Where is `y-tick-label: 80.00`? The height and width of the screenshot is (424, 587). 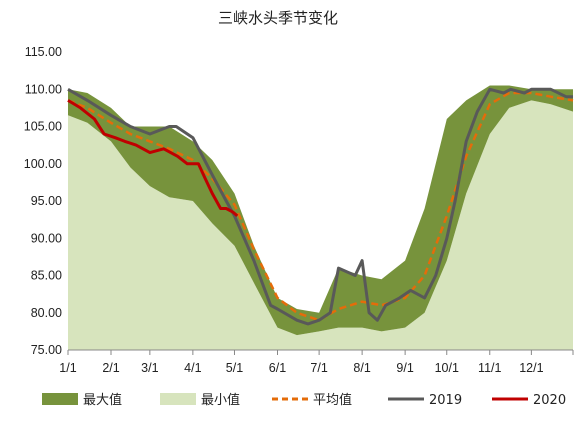 y-tick-label: 80.00 is located at coordinates (46, 313).